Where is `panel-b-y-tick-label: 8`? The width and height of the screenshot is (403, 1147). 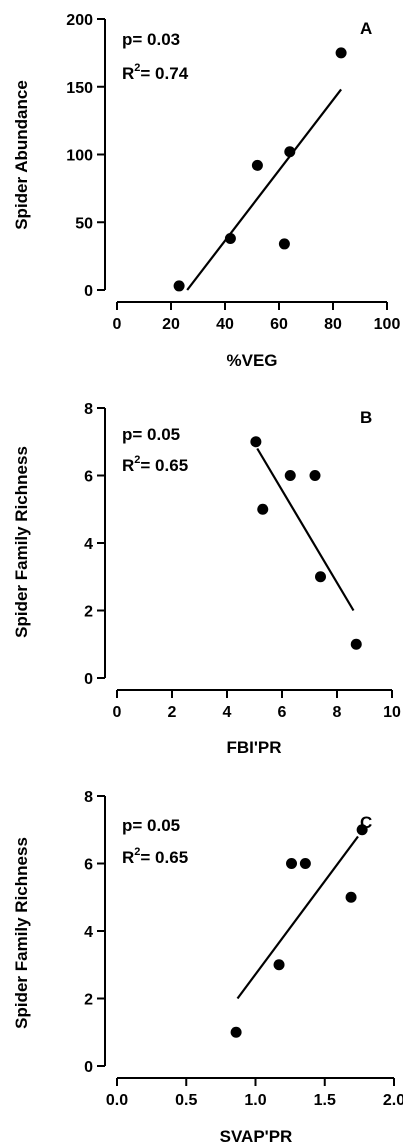 panel-b-y-tick-label: 8 is located at coordinates (88, 409).